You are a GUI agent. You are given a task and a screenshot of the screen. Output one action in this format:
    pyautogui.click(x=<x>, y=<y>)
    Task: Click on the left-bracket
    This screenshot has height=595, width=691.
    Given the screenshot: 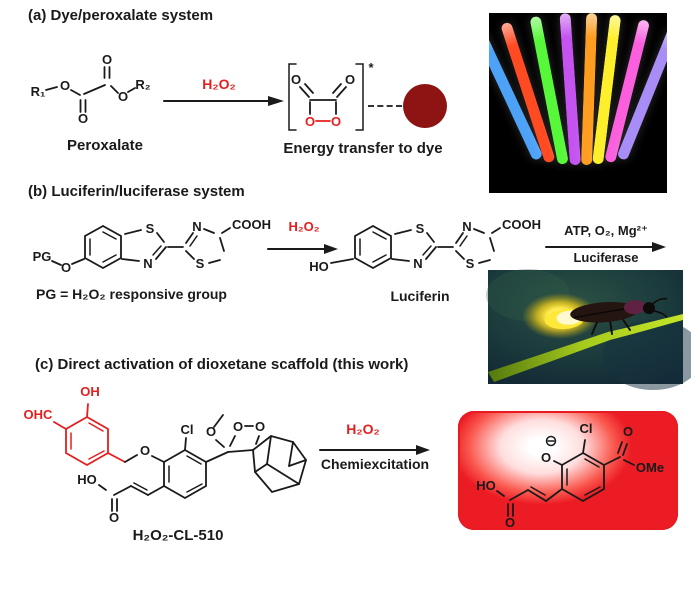 What is the action you would take?
    pyautogui.click(x=292, y=97)
    